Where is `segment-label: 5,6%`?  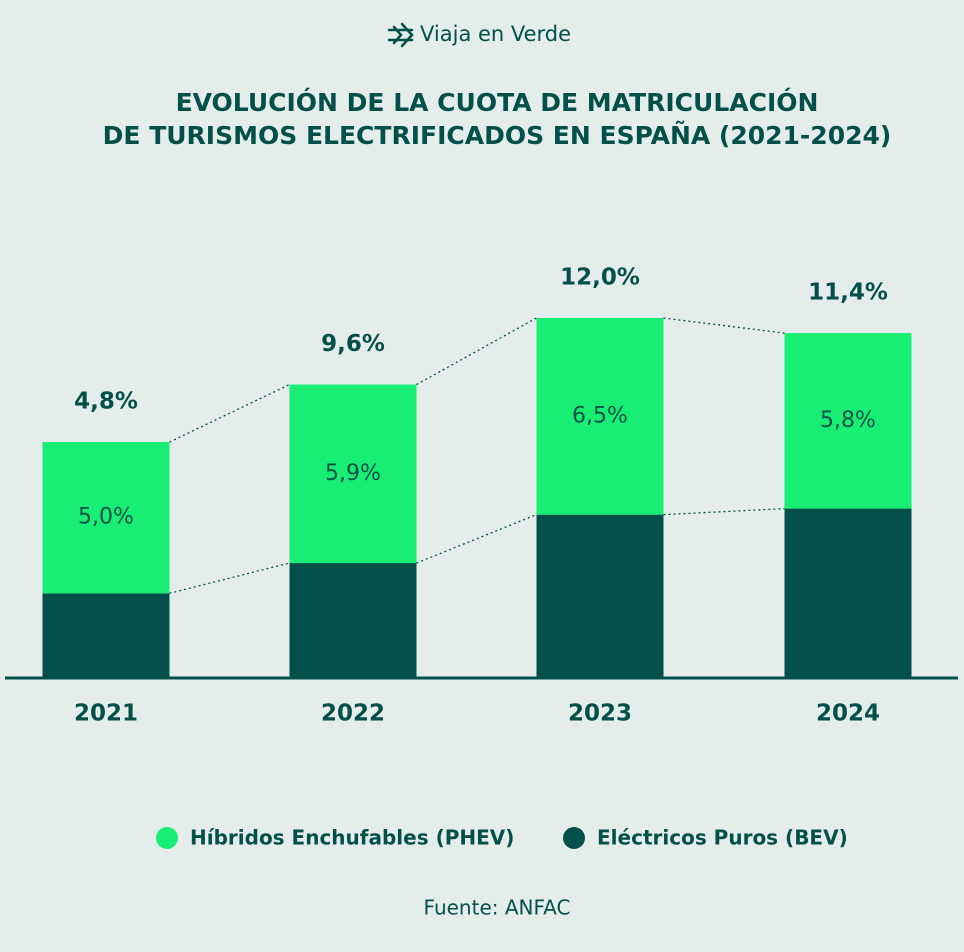
segment-label: 5,6% is located at coordinates (848, 592).